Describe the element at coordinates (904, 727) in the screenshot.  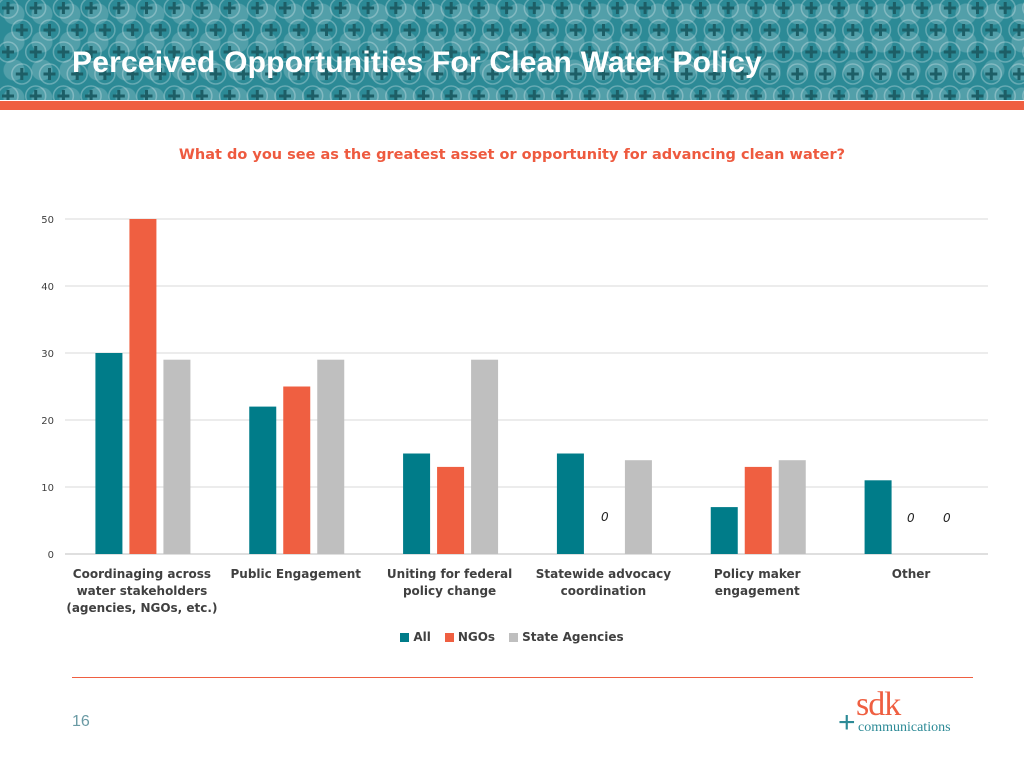
I see `logo-subtext: communications` at that location.